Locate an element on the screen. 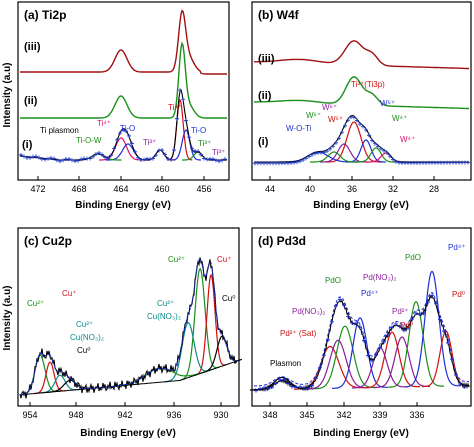 This screenshot has height=447, width=474. annot-d-pd4-1: Pd⁴⁺ is located at coordinates (369, 293).